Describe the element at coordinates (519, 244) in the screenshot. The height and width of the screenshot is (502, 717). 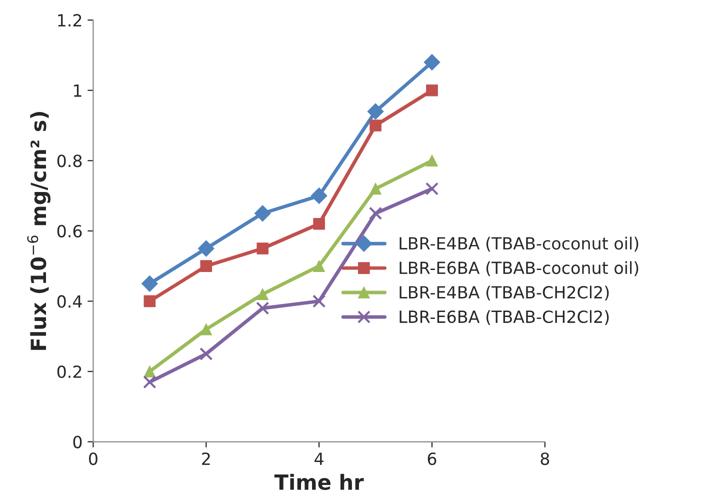
I see `legend-label: LBR-E4BA (TBAB-coconut oil)` at that location.